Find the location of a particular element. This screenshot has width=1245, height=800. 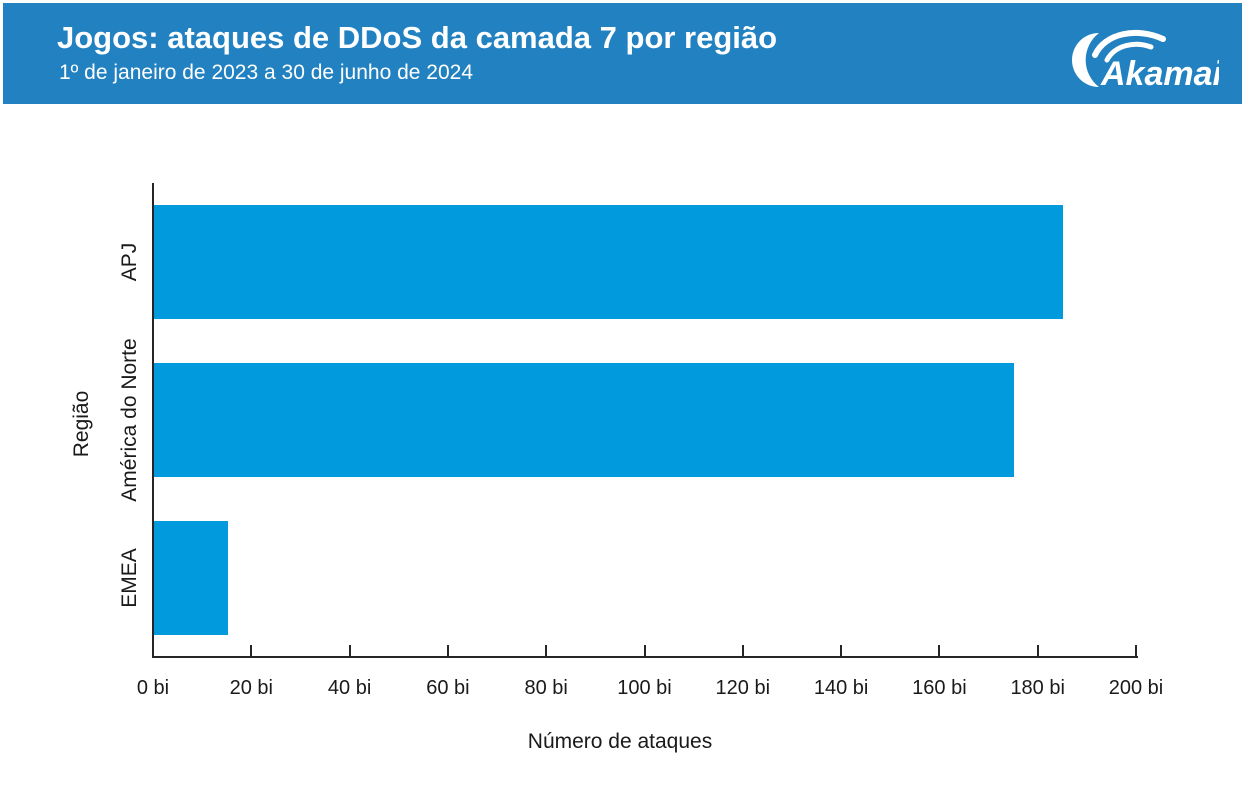

akamai-logo-icon: Akamai is located at coordinates (1145, 61).